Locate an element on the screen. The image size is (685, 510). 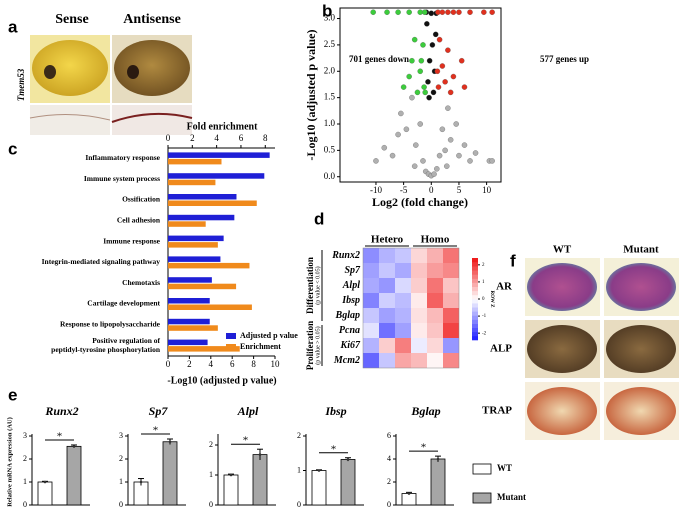
heat-frame is located at coordinates (411, 308).